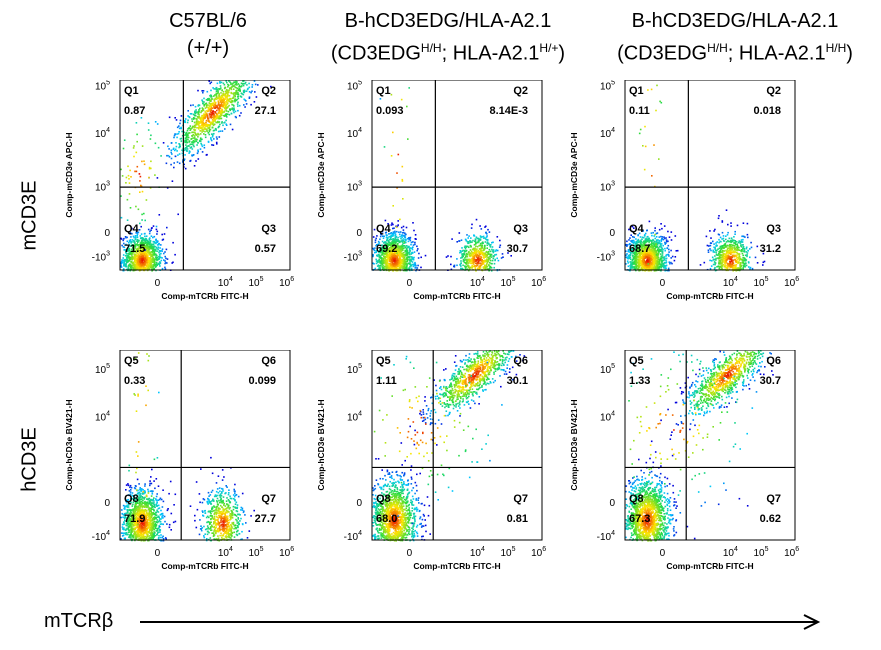  Describe the element at coordinates (265, 111) in the screenshot. I see `quadrant-percent: 27.1` at that location.